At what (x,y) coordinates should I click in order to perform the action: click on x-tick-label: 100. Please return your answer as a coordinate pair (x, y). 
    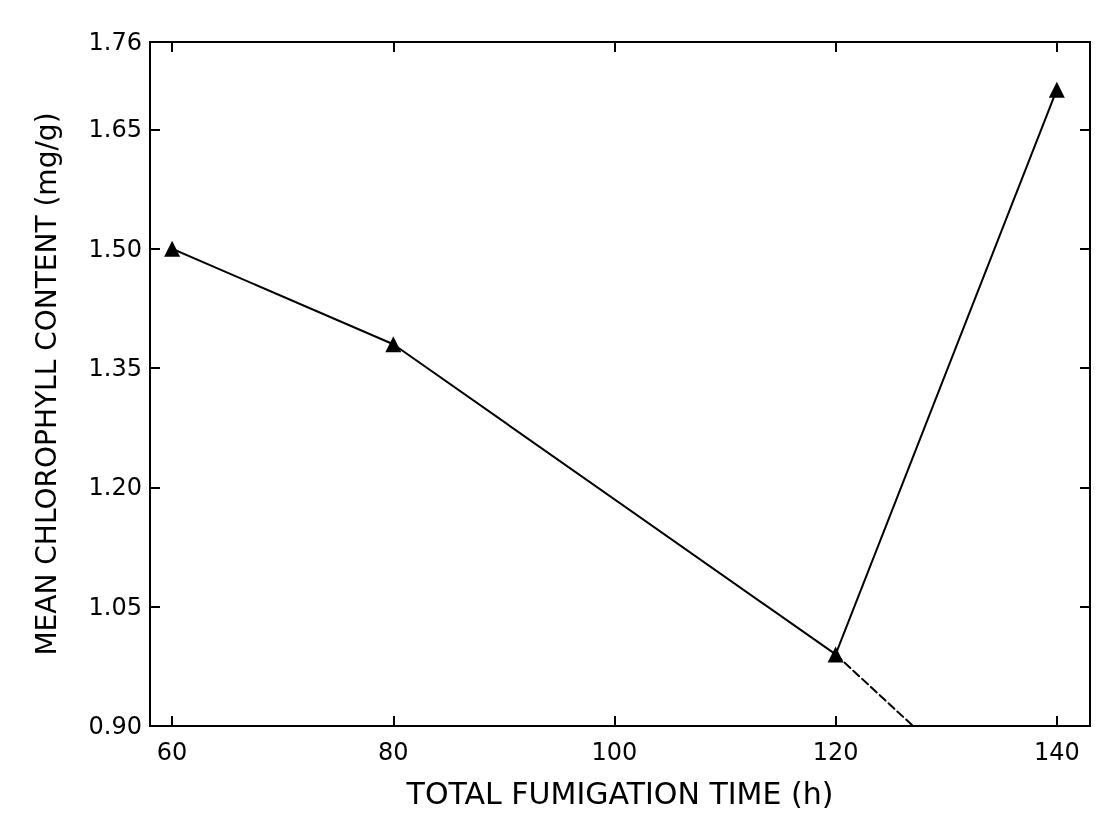
    Looking at the image, I should click on (614, 752).